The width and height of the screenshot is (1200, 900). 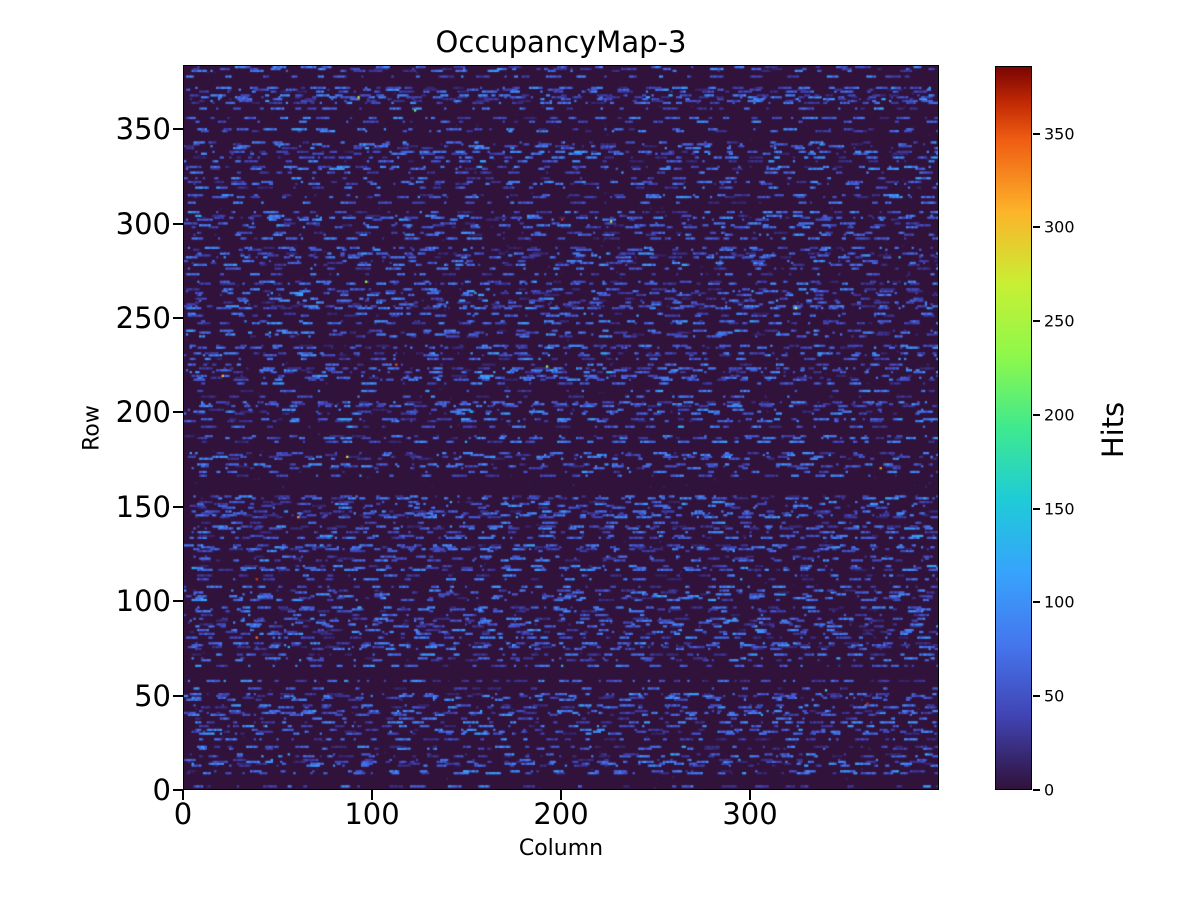 What do you see at coordinates (561, 814) in the screenshot?
I see `x-tick-label: 200` at bounding box center [561, 814].